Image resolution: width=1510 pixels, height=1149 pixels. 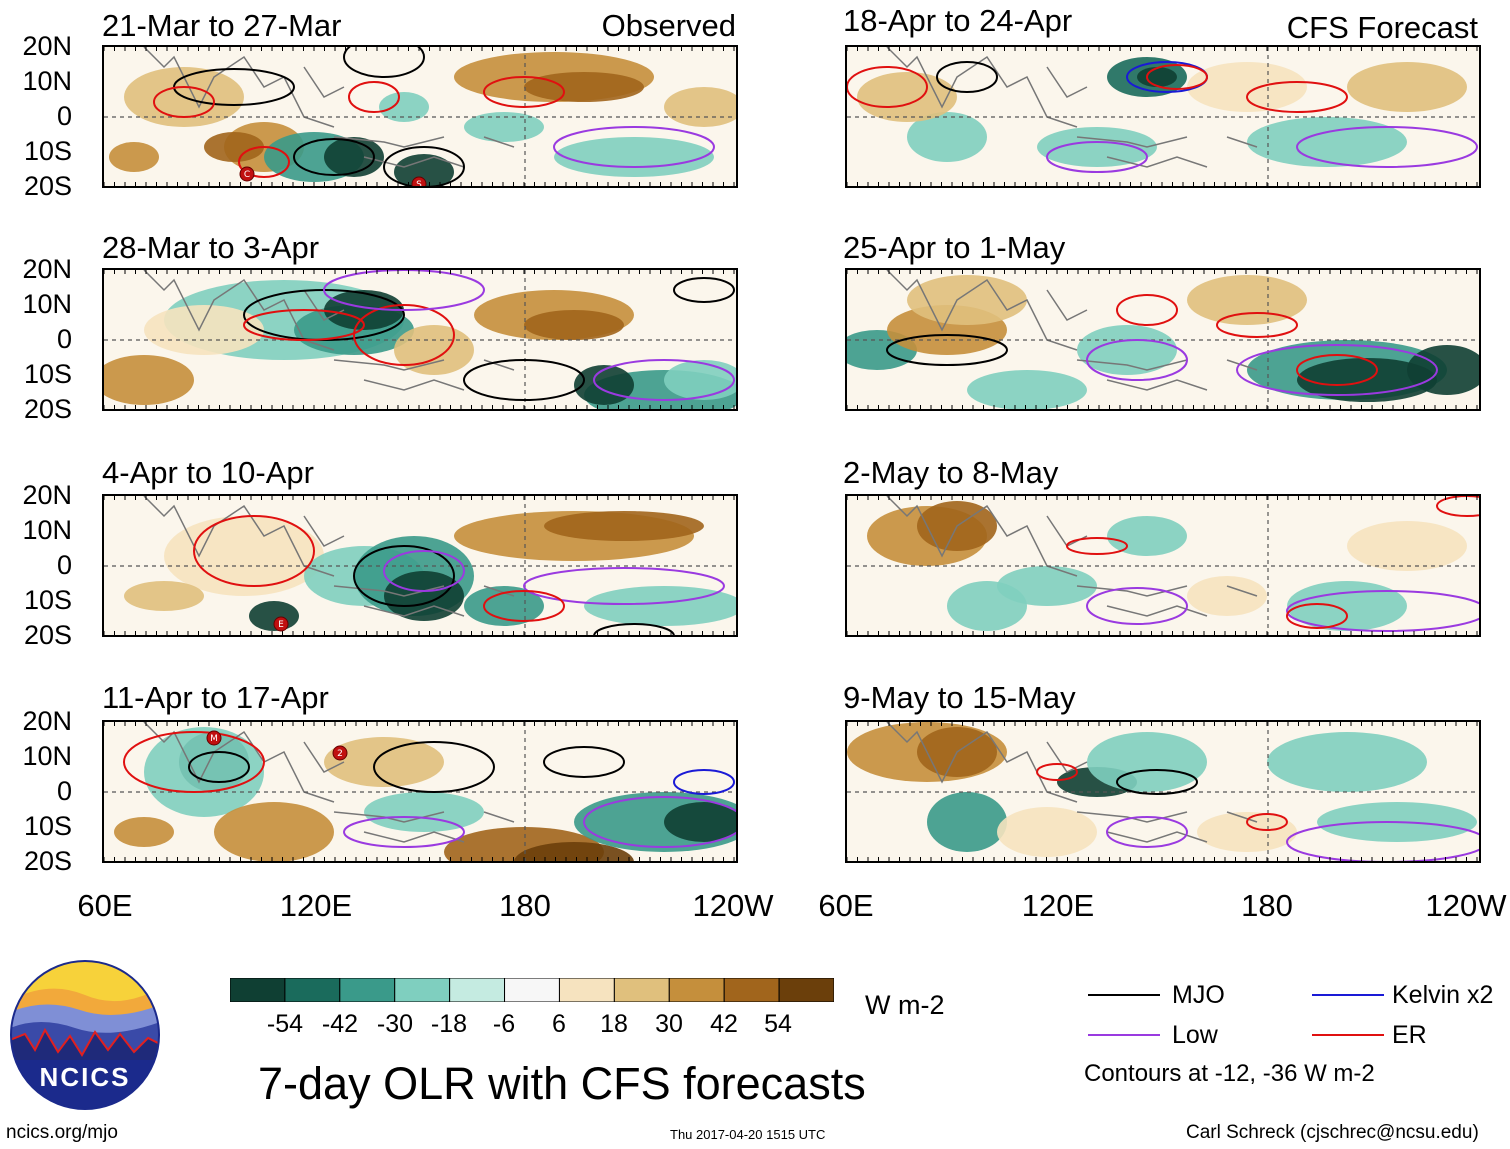 I want to click on colorbar-label: 30, so click(x=669, y=1024).